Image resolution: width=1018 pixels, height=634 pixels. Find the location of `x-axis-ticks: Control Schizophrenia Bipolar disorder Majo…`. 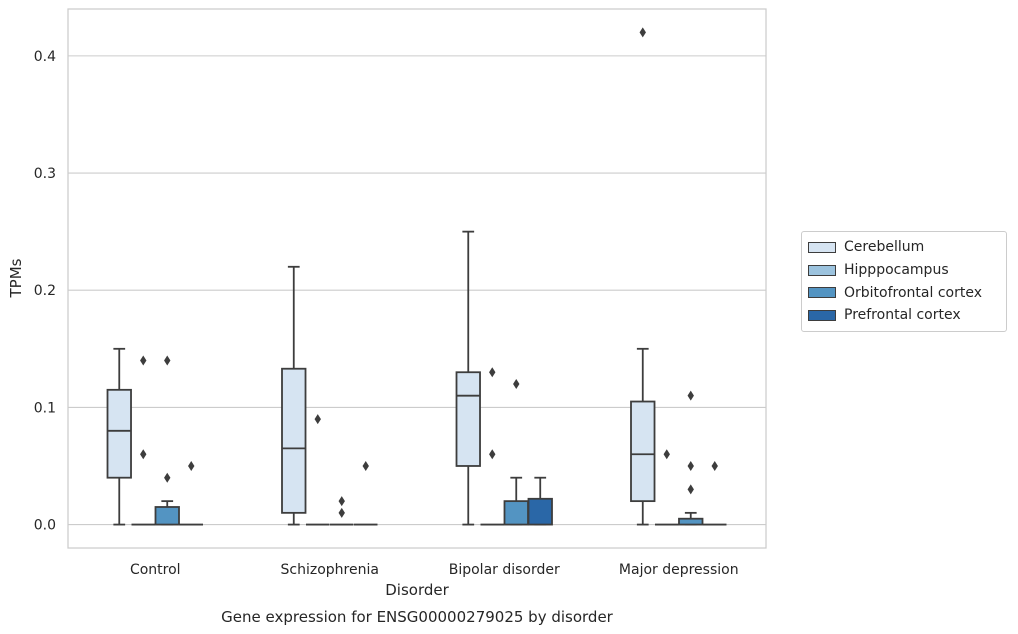

x-axis-ticks: Control Schizophrenia Bipolar disorder Majo… is located at coordinates (434, 570).